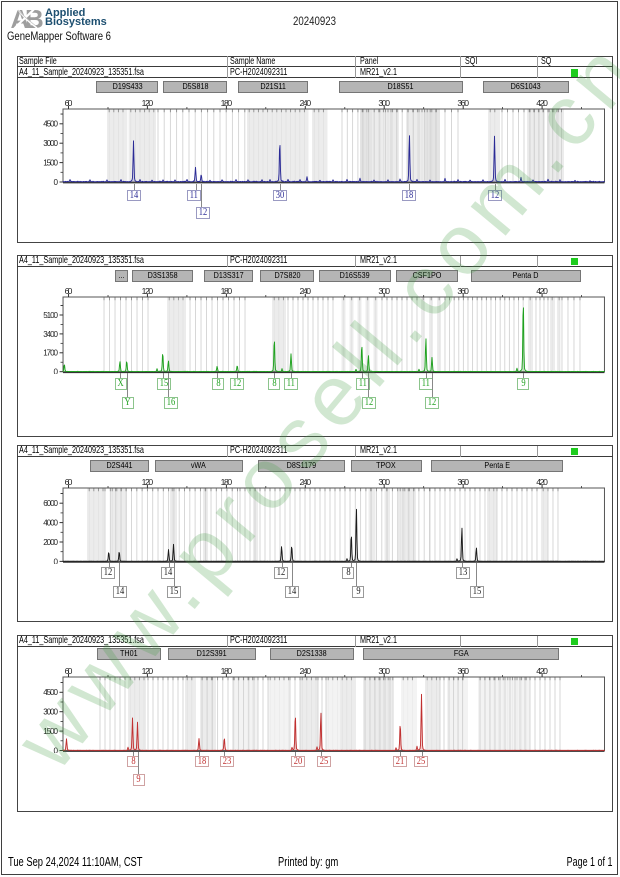 The width and height of the screenshot is (620, 877). Describe the element at coordinates (20, 18) in the screenshot. I see `svg-text: A` at that location.